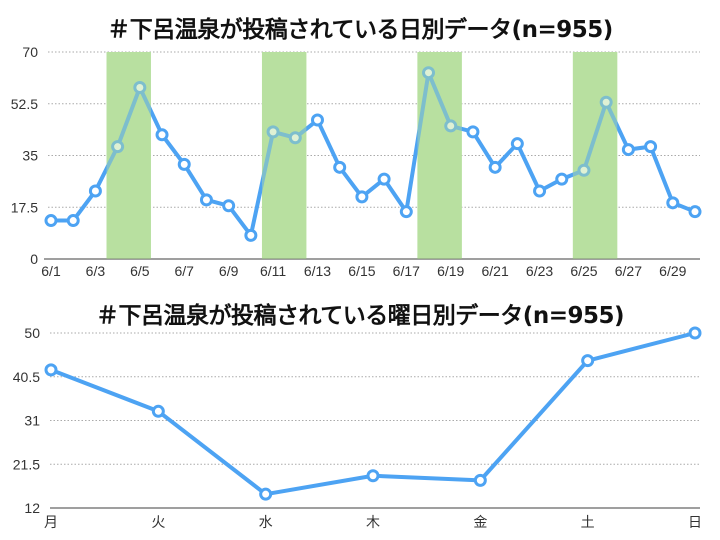 This screenshot has height=540, width=720. I want to click on x-tick-label: 6/25, so click(583, 271).